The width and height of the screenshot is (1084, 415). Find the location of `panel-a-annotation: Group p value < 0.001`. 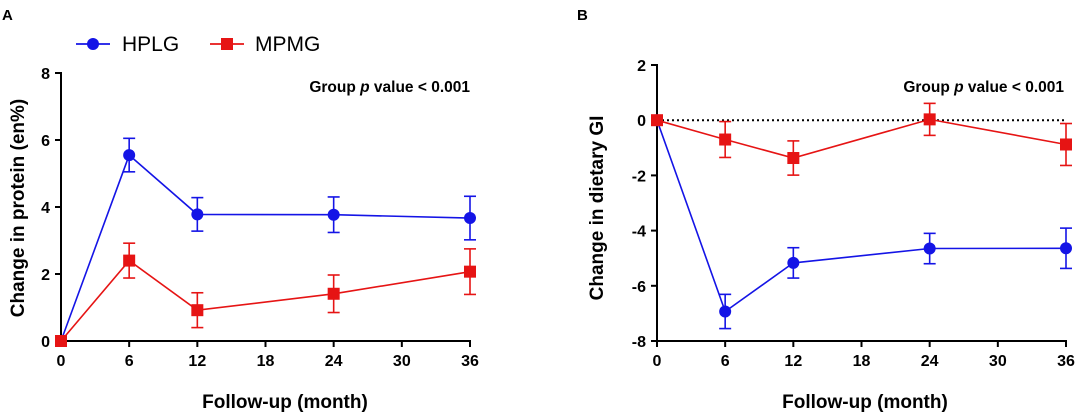

panel-a-annotation: Group p value < 0.001 is located at coordinates (389, 87).